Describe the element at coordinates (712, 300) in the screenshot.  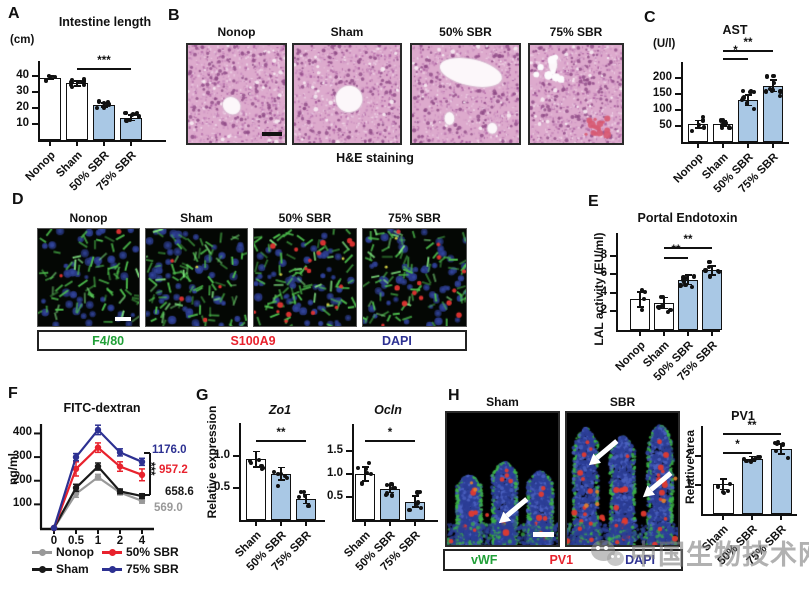
I see `bar-75% SBR` at that location.